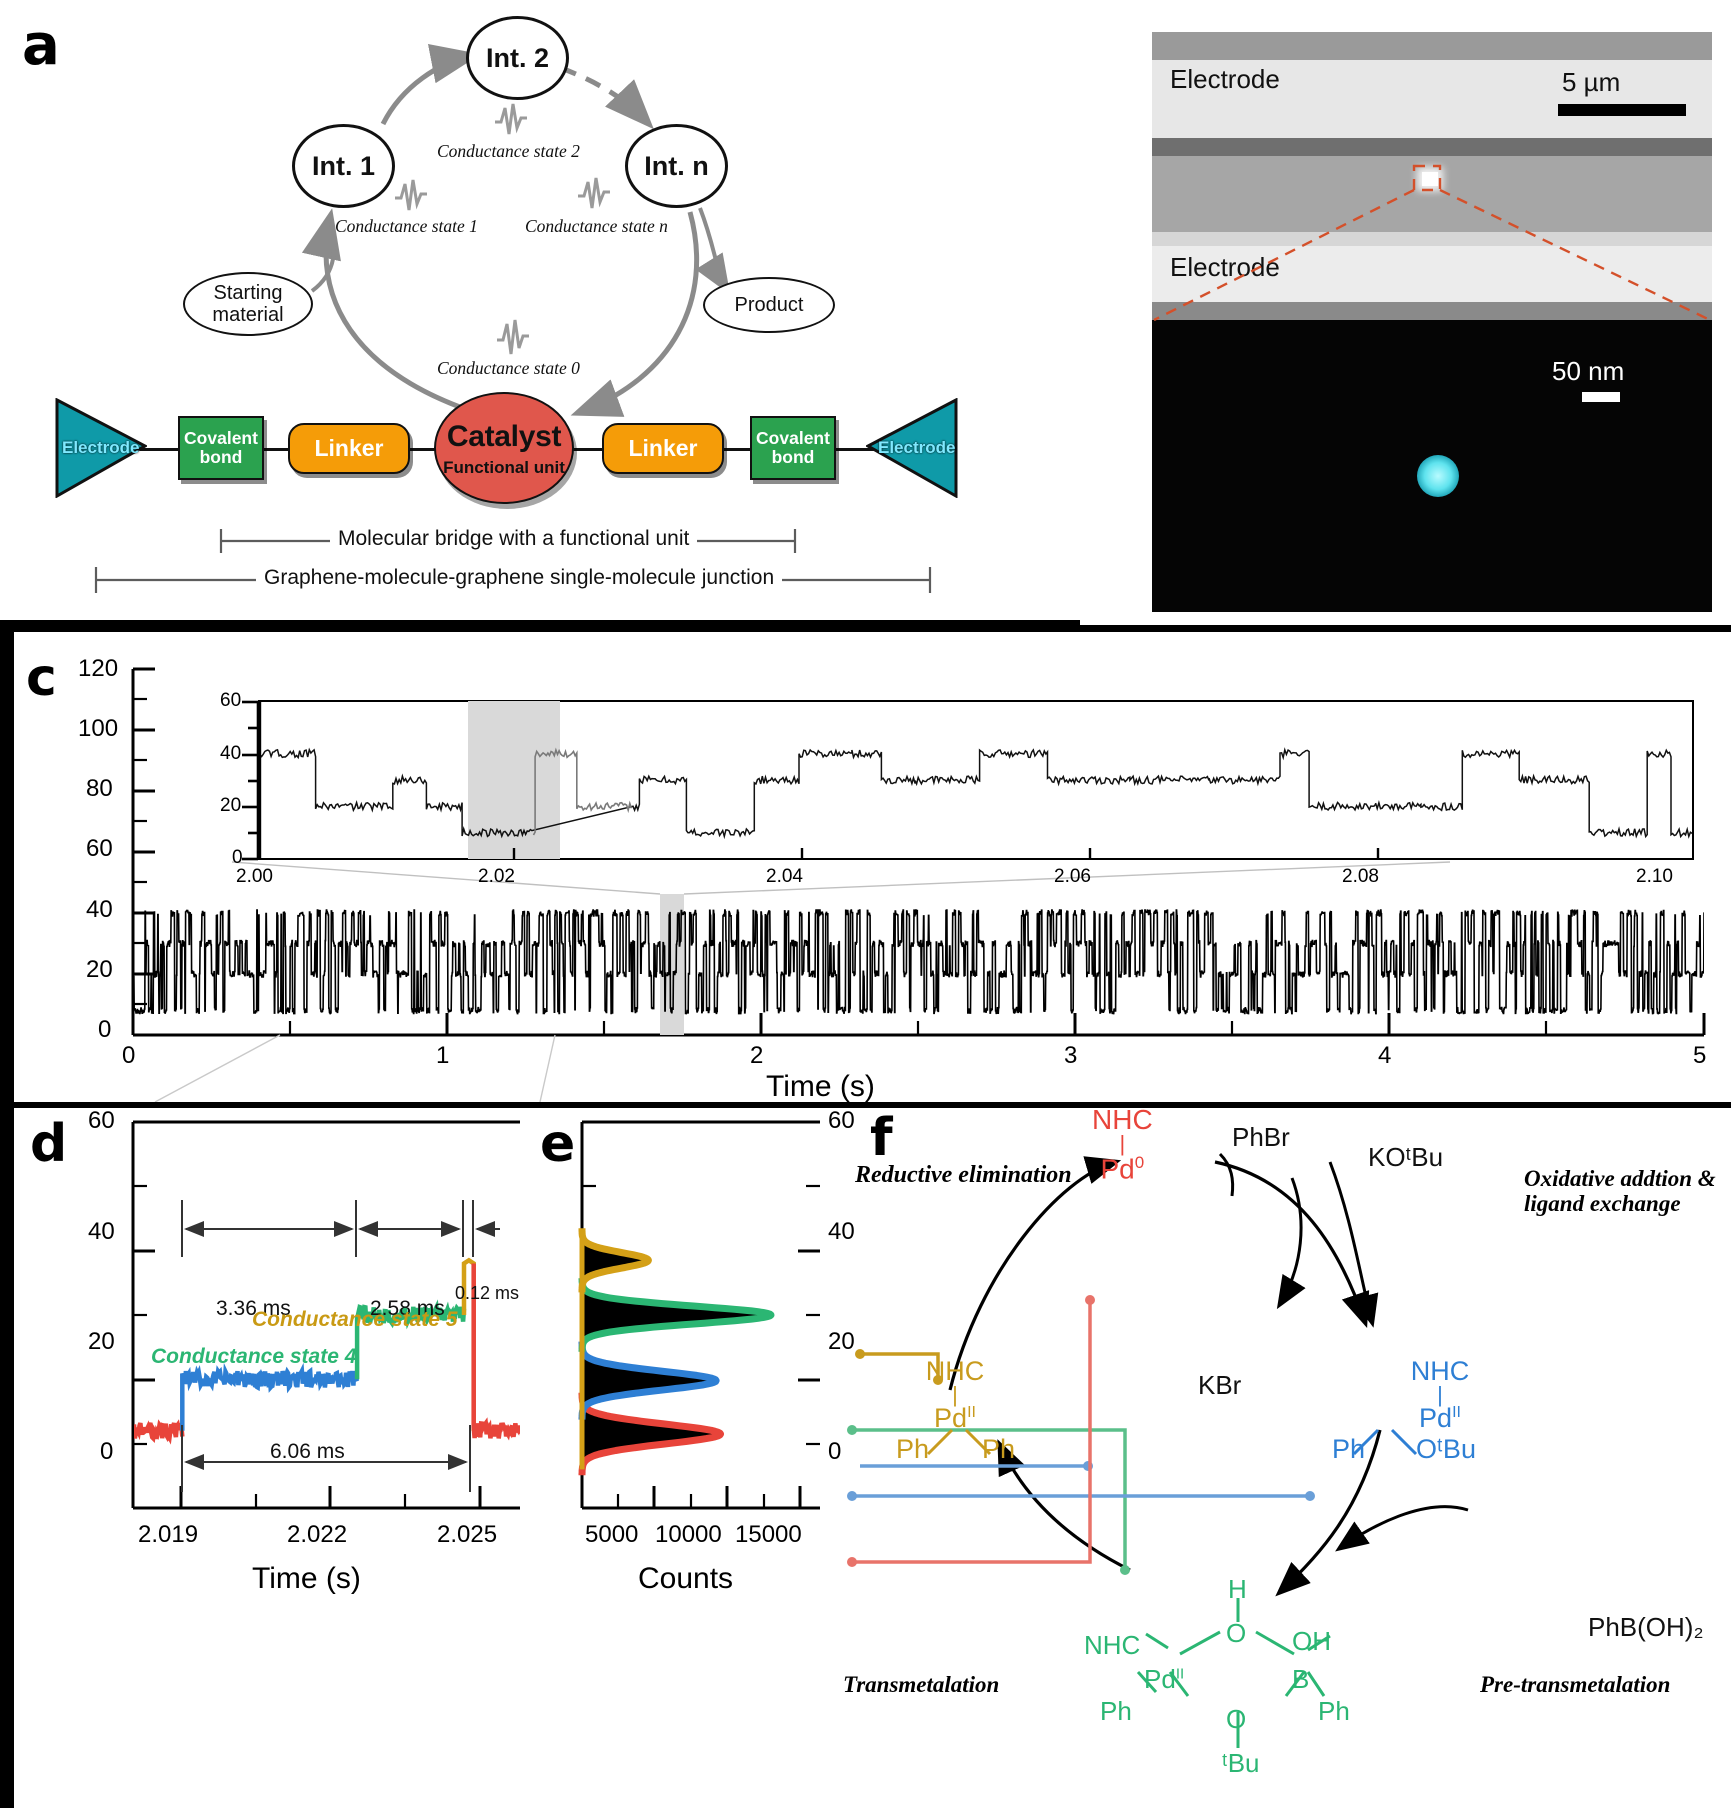 This screenshot has width=1731, height=1808. I want to click on panel-f-species-right: NHC | PdII Ph OᵗBu, so click(1431, 1411).